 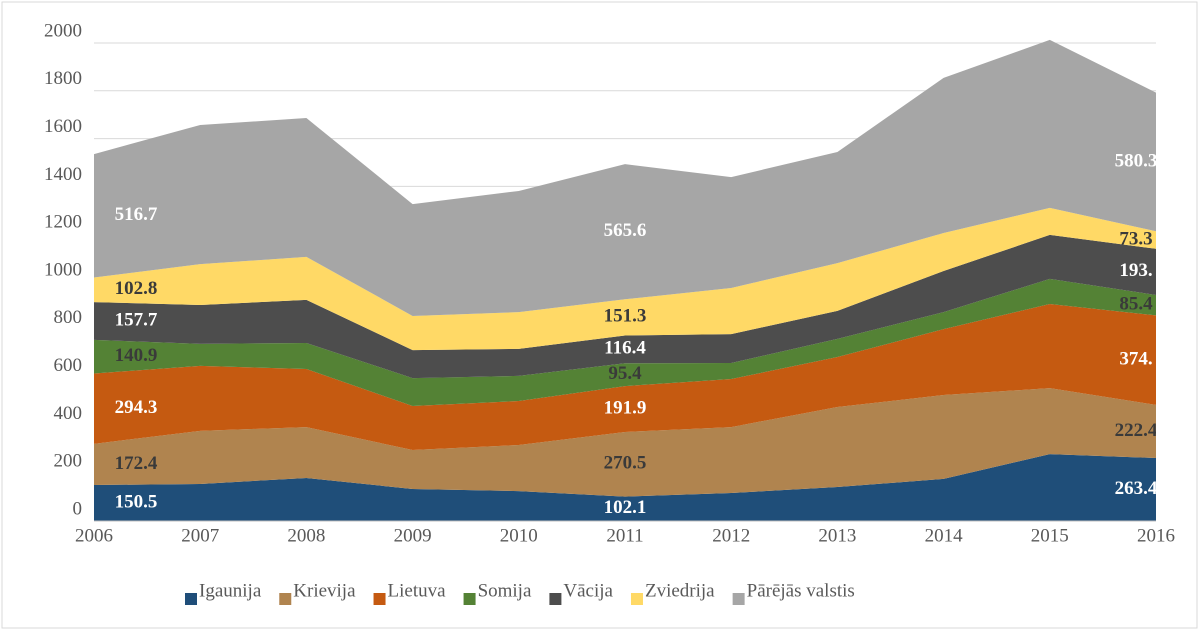 What do you see at coordinates (63, 30) in the screenshot?
I see `y-tick-label: 2000` at bounding box center [63, 30].